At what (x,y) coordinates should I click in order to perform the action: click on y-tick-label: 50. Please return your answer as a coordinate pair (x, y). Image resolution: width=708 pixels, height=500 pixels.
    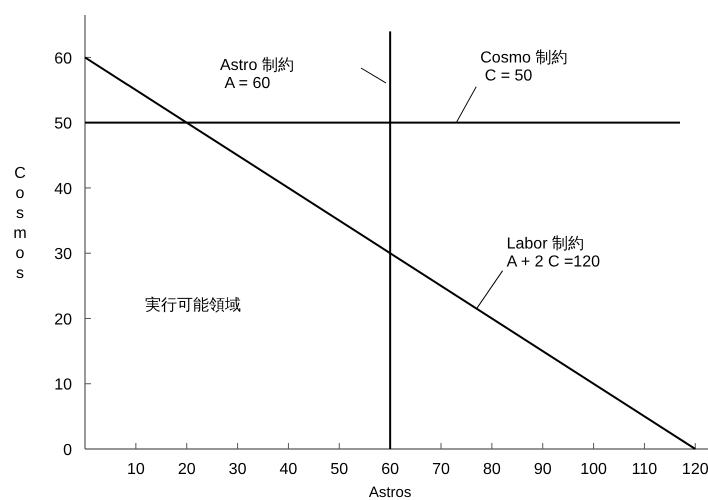
    Looking at the image, I should click on (63, 124).